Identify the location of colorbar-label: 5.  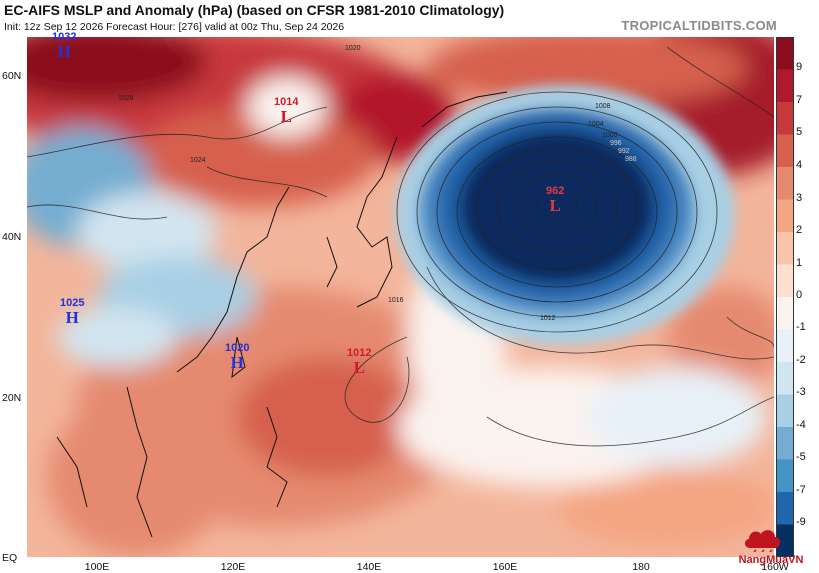
(799, 132).